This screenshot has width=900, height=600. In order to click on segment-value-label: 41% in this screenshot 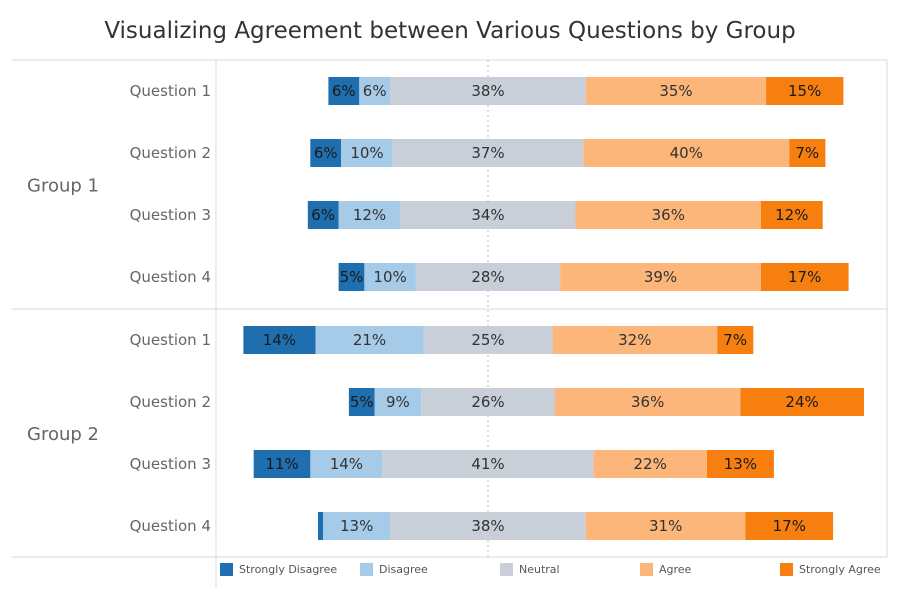, I will do `click(487, 464)`.